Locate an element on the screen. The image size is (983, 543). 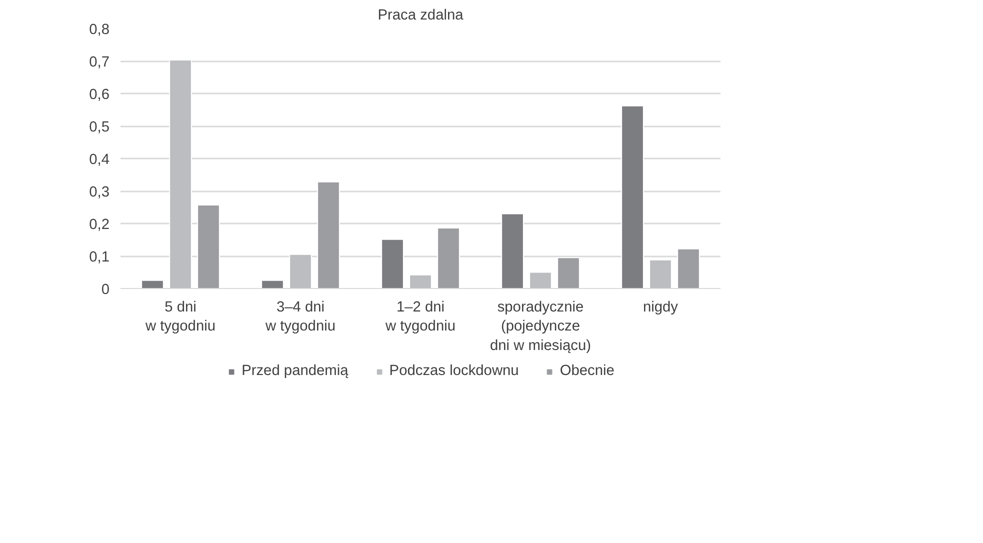
x-tick-label: sporadycznie (pojedyncze dni w miesiącu) is located at coordinates (540, 327).